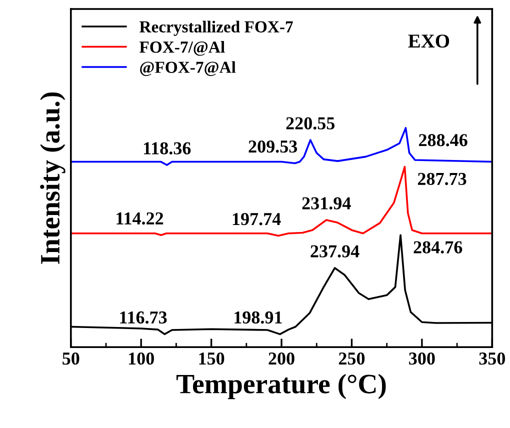 The height and width of the screenshot is (428, 510). I want to click on annotation: 284.76, so click(438, 247).